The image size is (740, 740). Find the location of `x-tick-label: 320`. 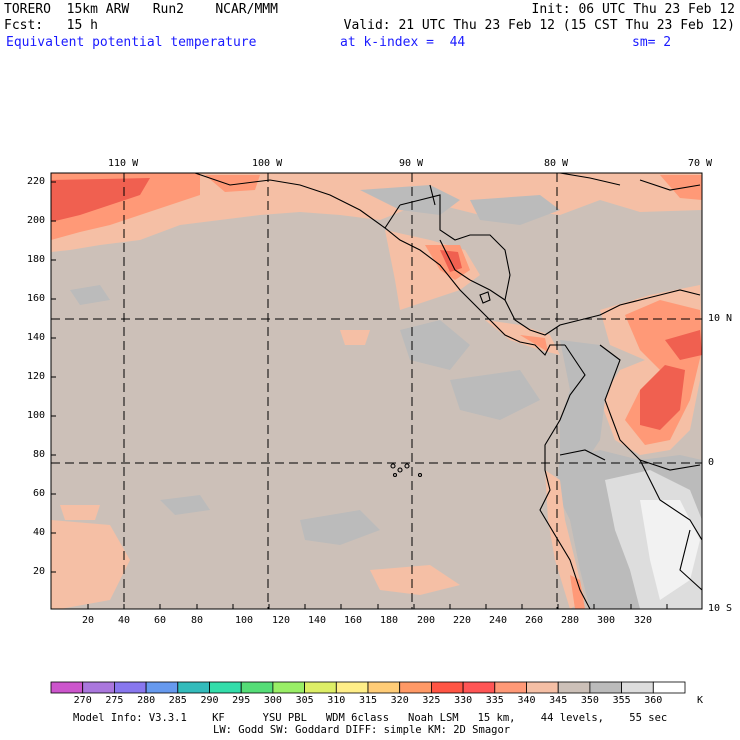

x-tick-label: 320 is located at coordinates (643, 620).